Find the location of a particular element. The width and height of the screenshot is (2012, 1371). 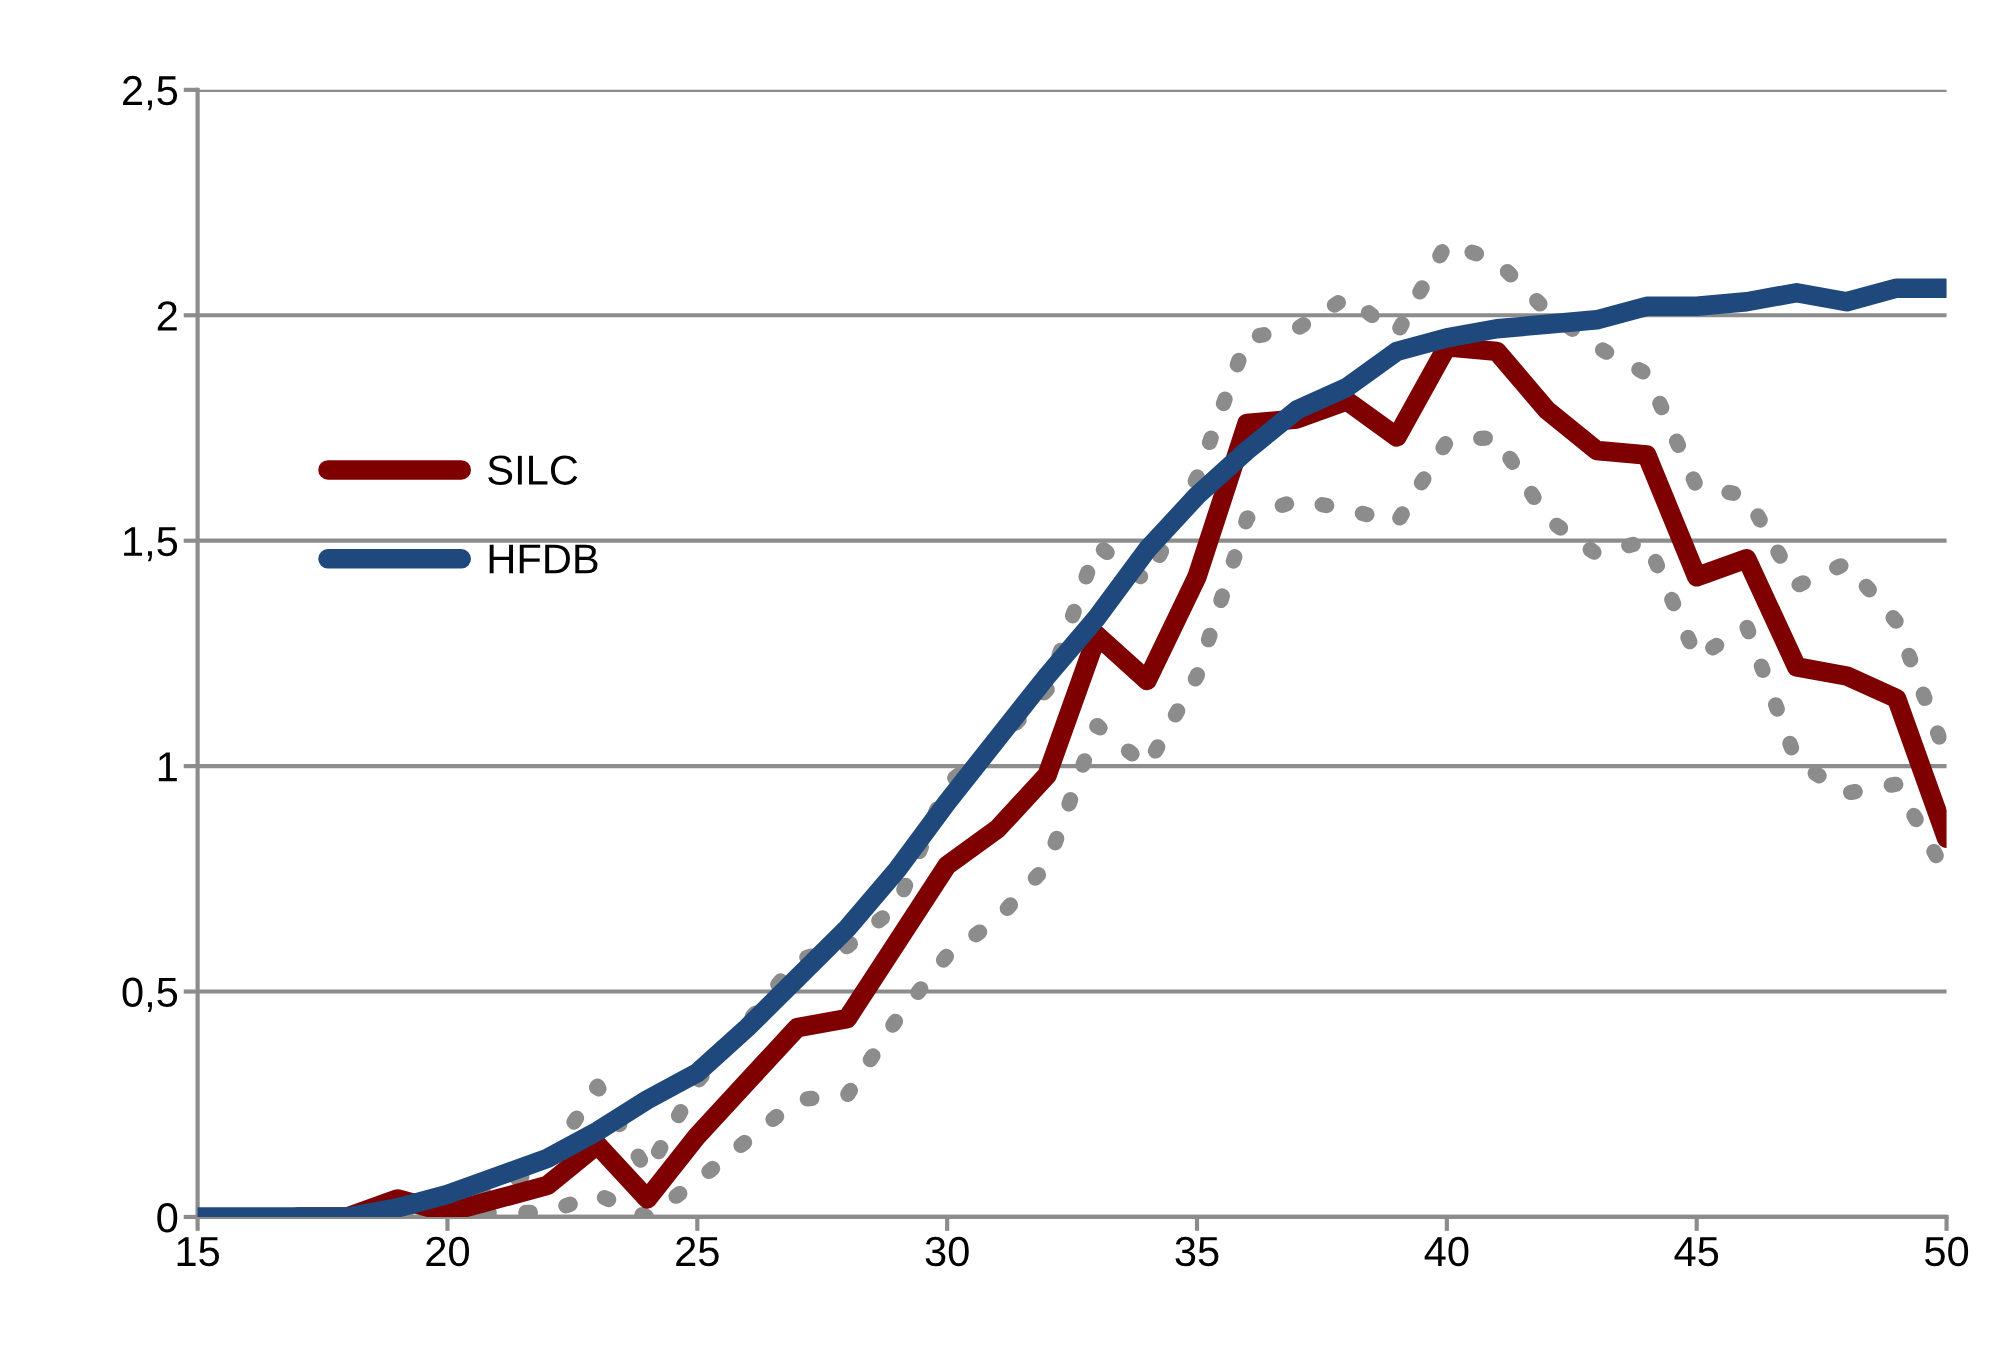

x-tick-label: 45 is located at coordinates (1696, 1252).